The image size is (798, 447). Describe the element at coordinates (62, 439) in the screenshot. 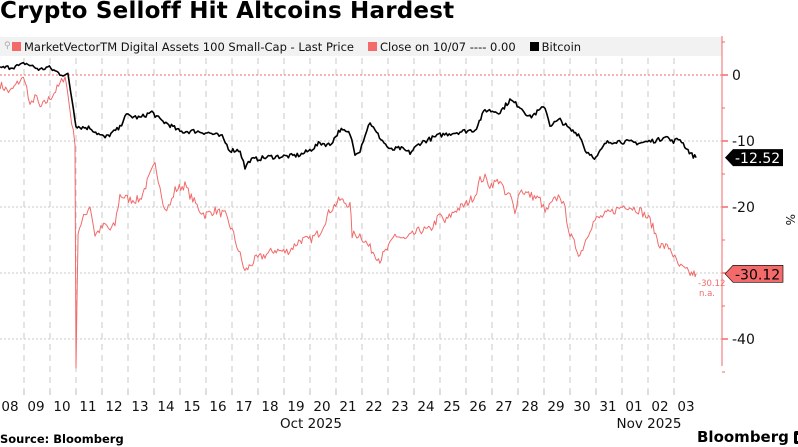

I see `source-note: Source: Bloomberg` at that location.